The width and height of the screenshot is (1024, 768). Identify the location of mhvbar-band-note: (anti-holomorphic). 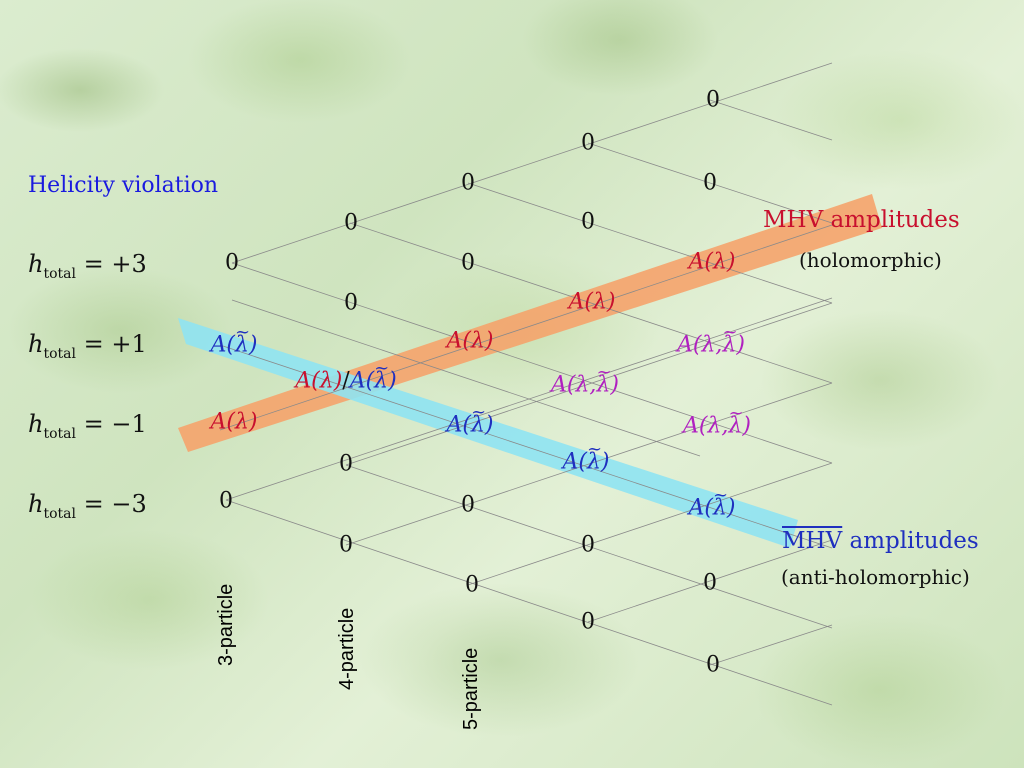
(875, 577).